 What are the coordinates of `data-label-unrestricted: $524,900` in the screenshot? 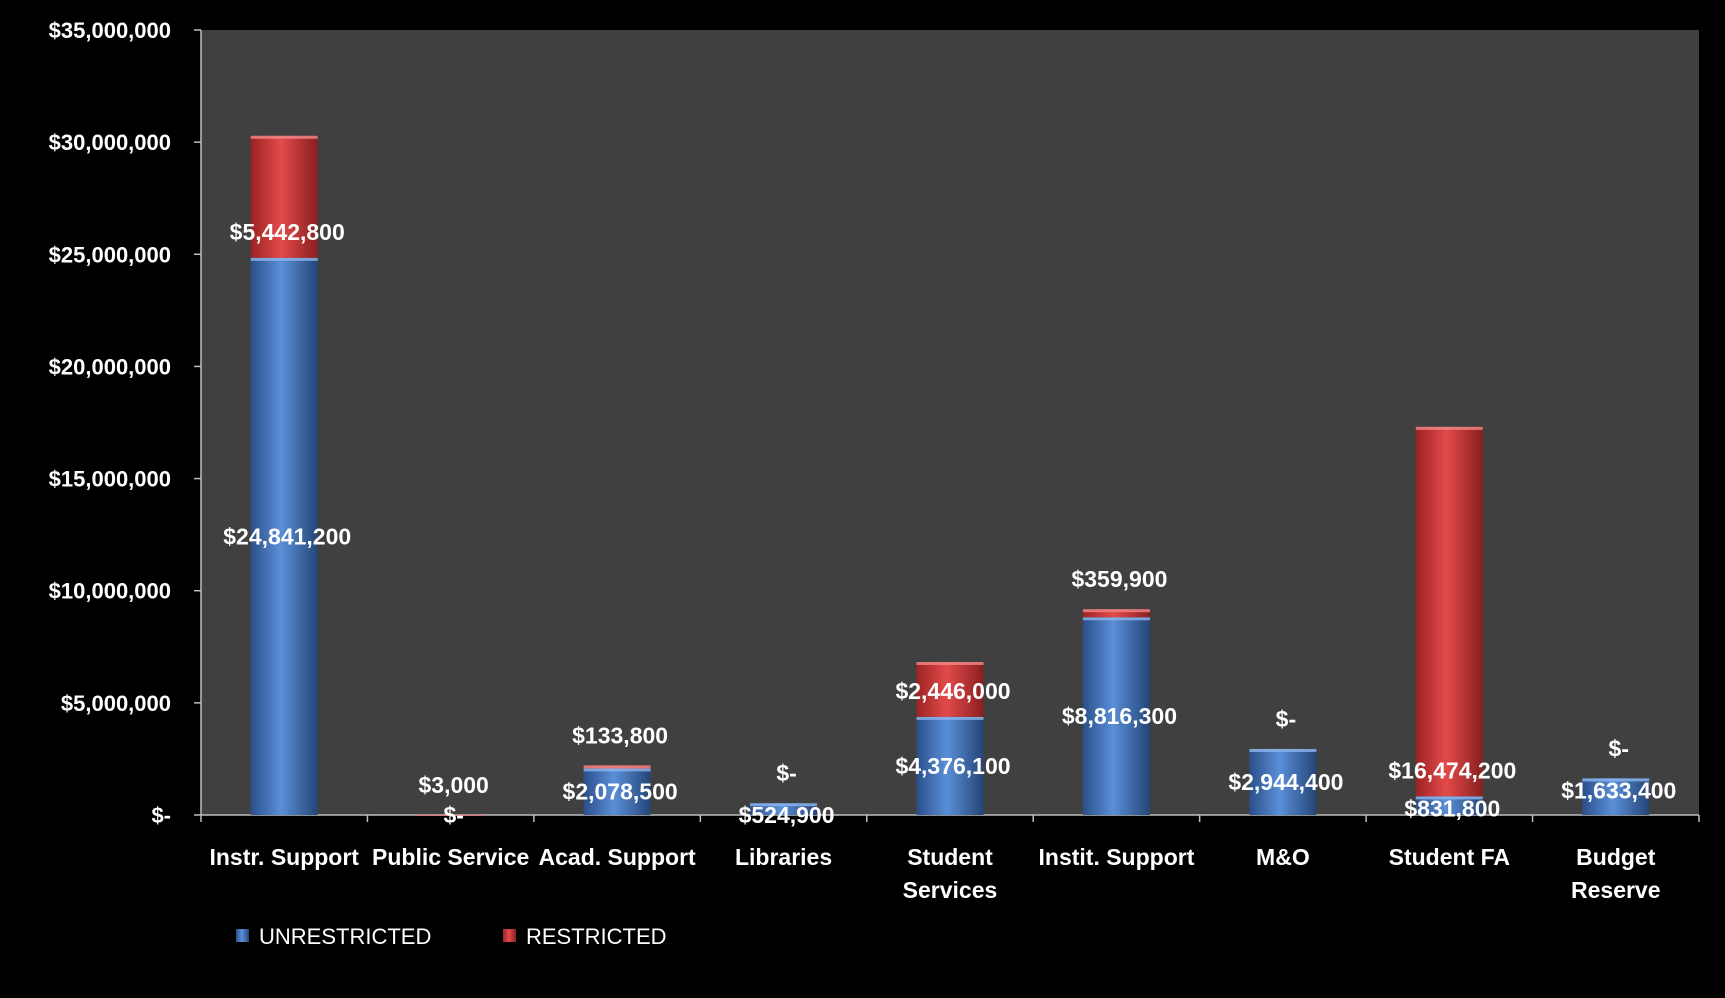 It's located at (787, 815).